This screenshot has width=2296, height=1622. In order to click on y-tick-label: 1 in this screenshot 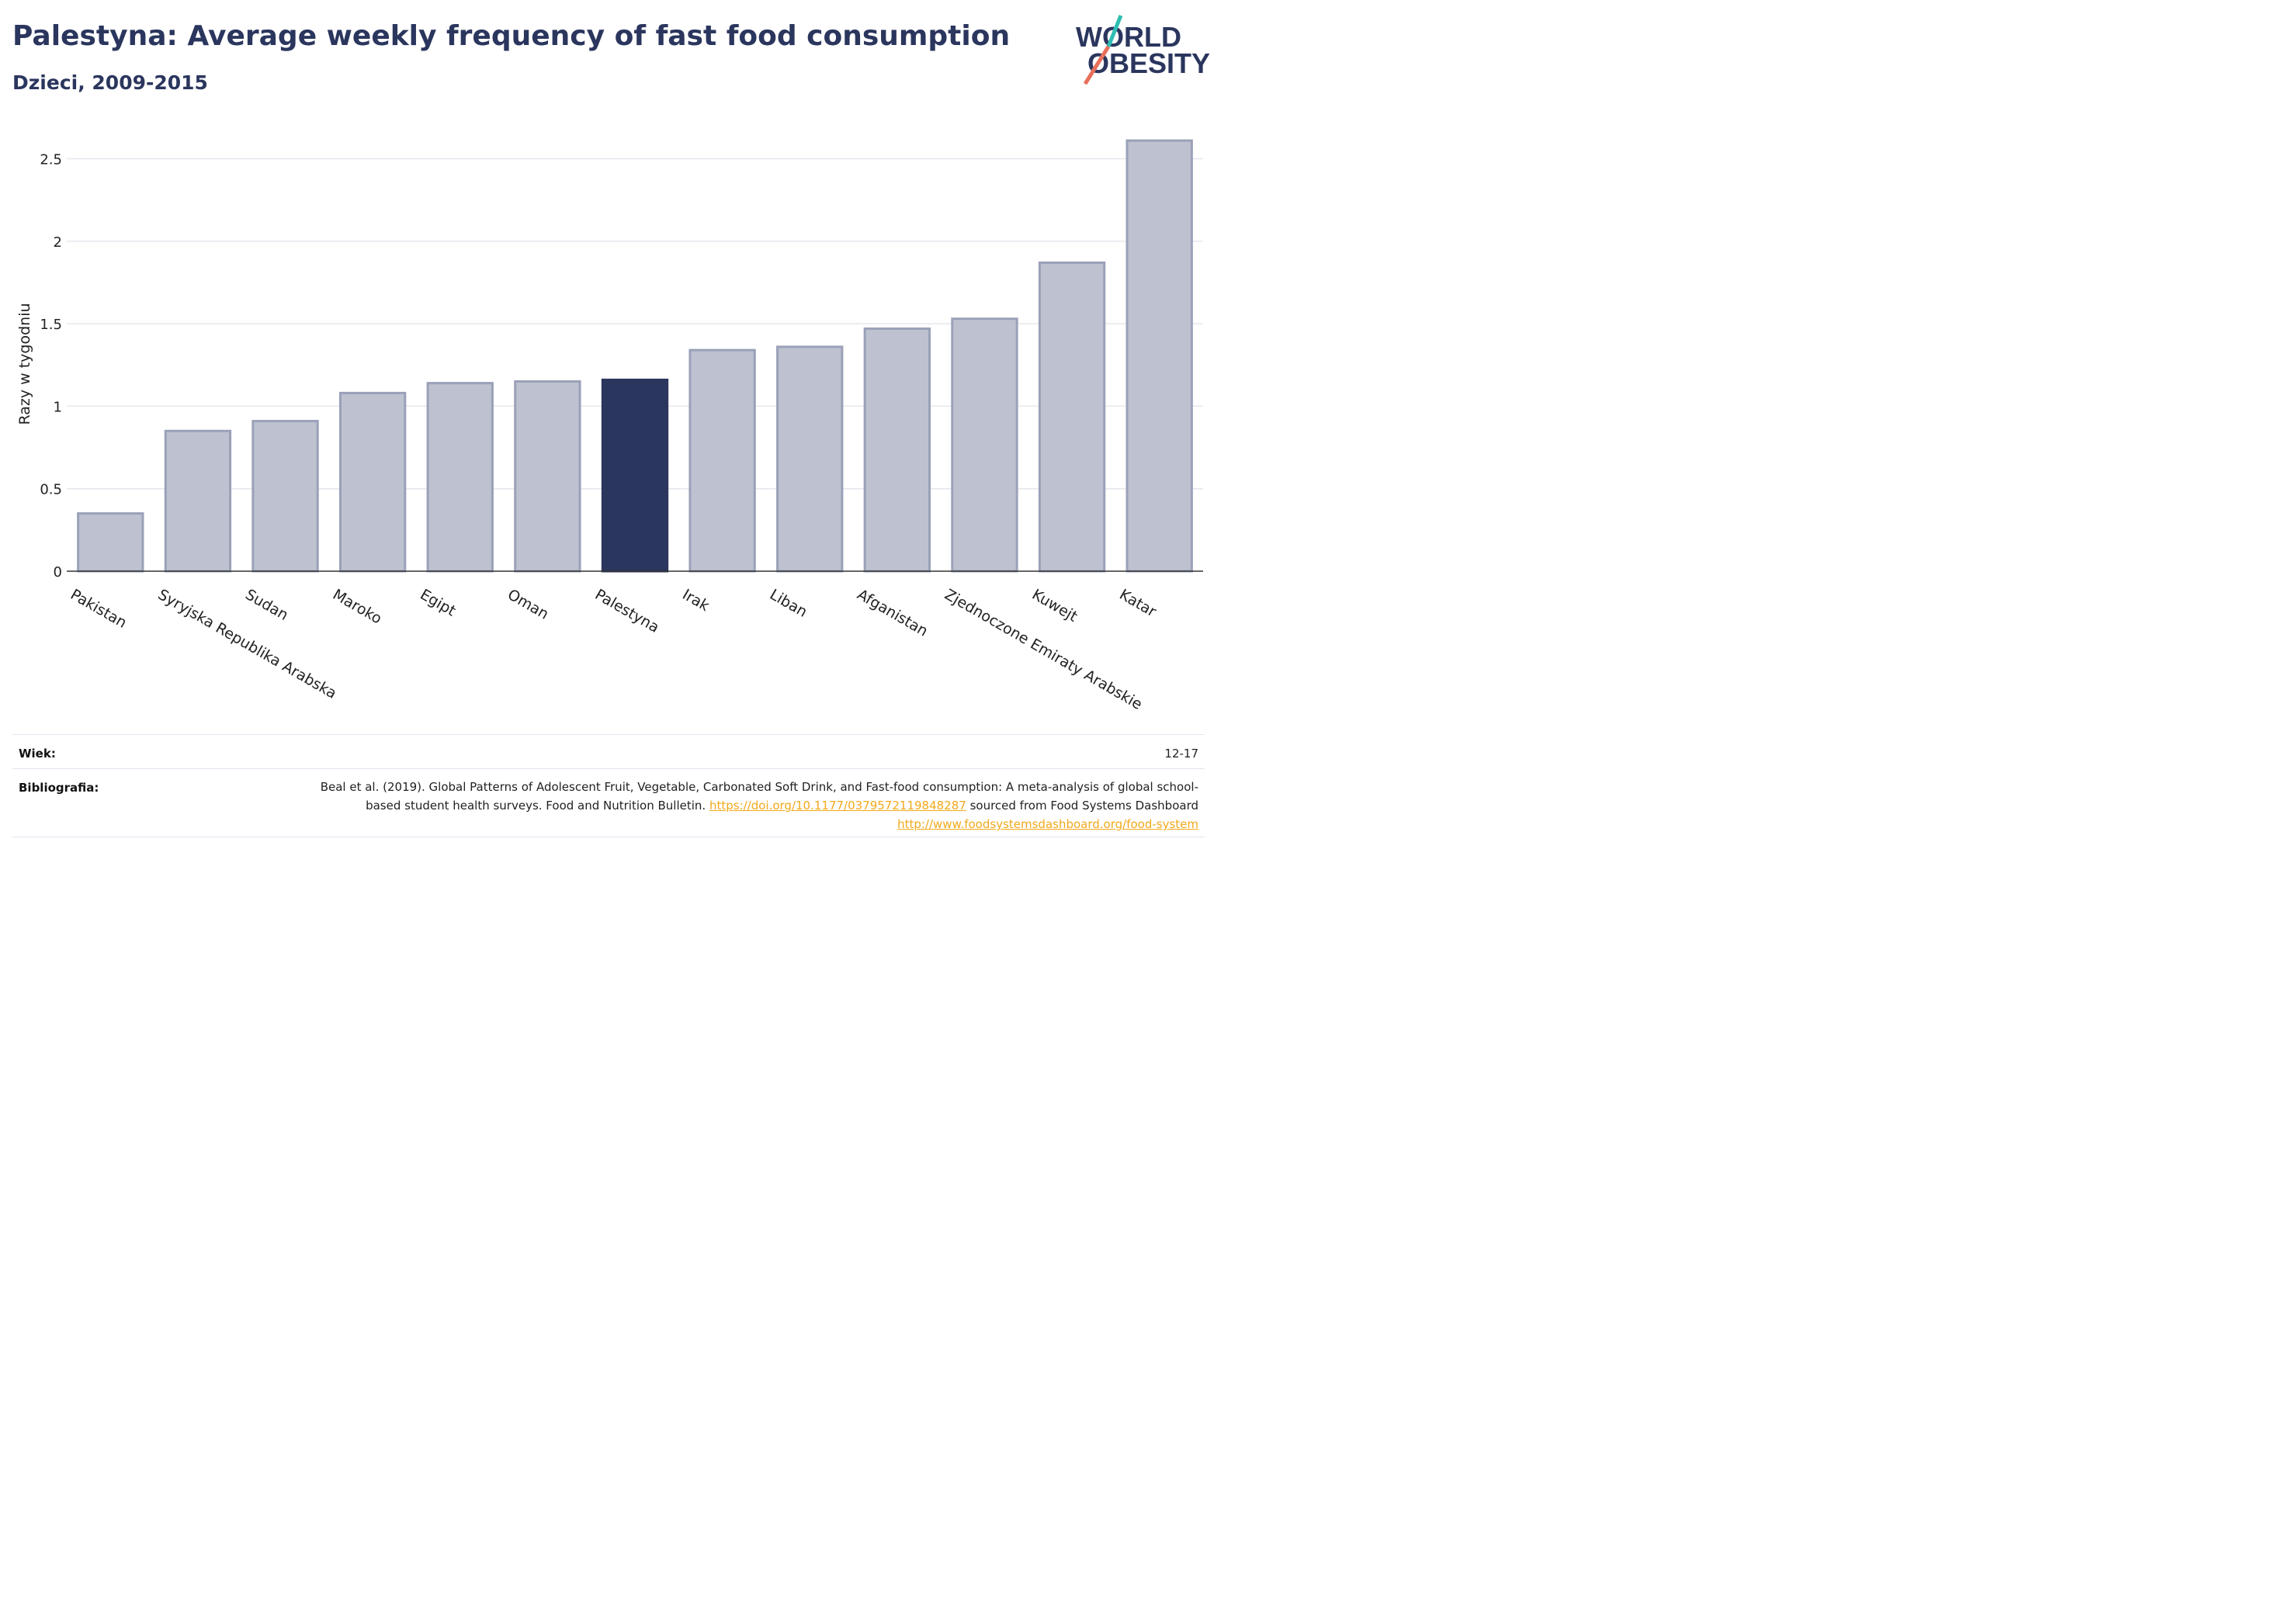, I will do `click(58, 407)`.